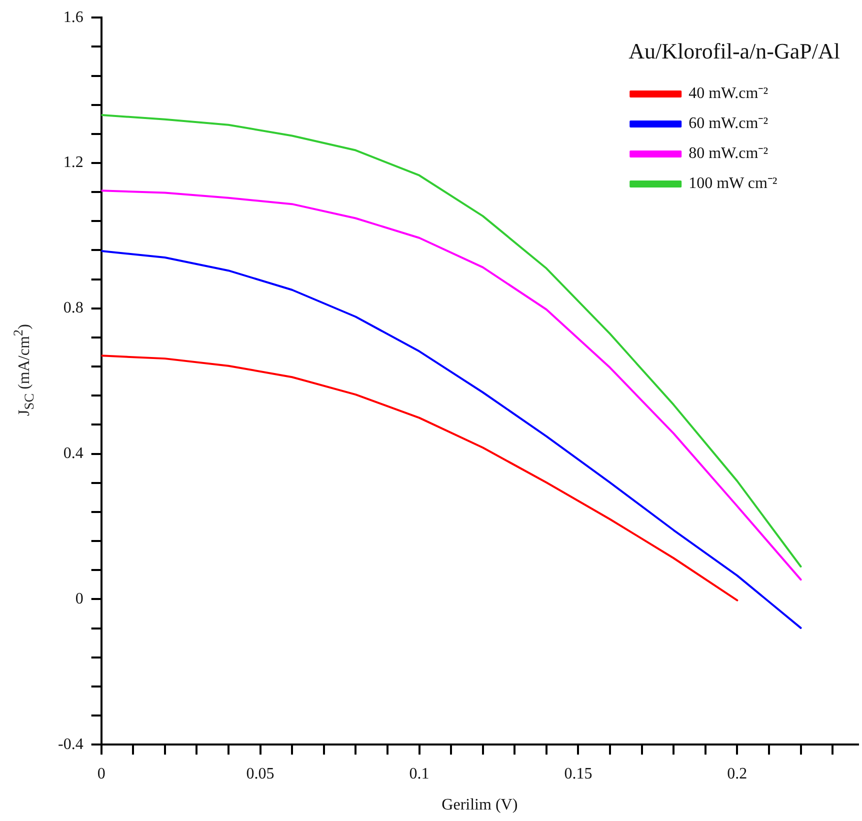 The image size is (862, 821). I want to click on x-tick-label: 0.1, so click(419, 773).